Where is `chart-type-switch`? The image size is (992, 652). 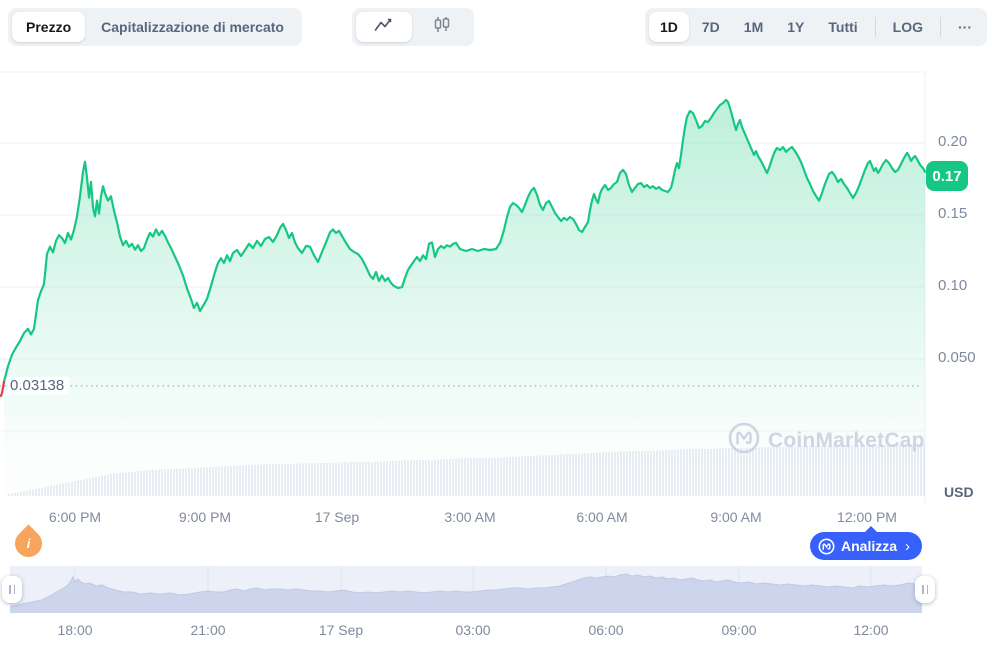
chart-type-switch is located at coordinates (413, 27).